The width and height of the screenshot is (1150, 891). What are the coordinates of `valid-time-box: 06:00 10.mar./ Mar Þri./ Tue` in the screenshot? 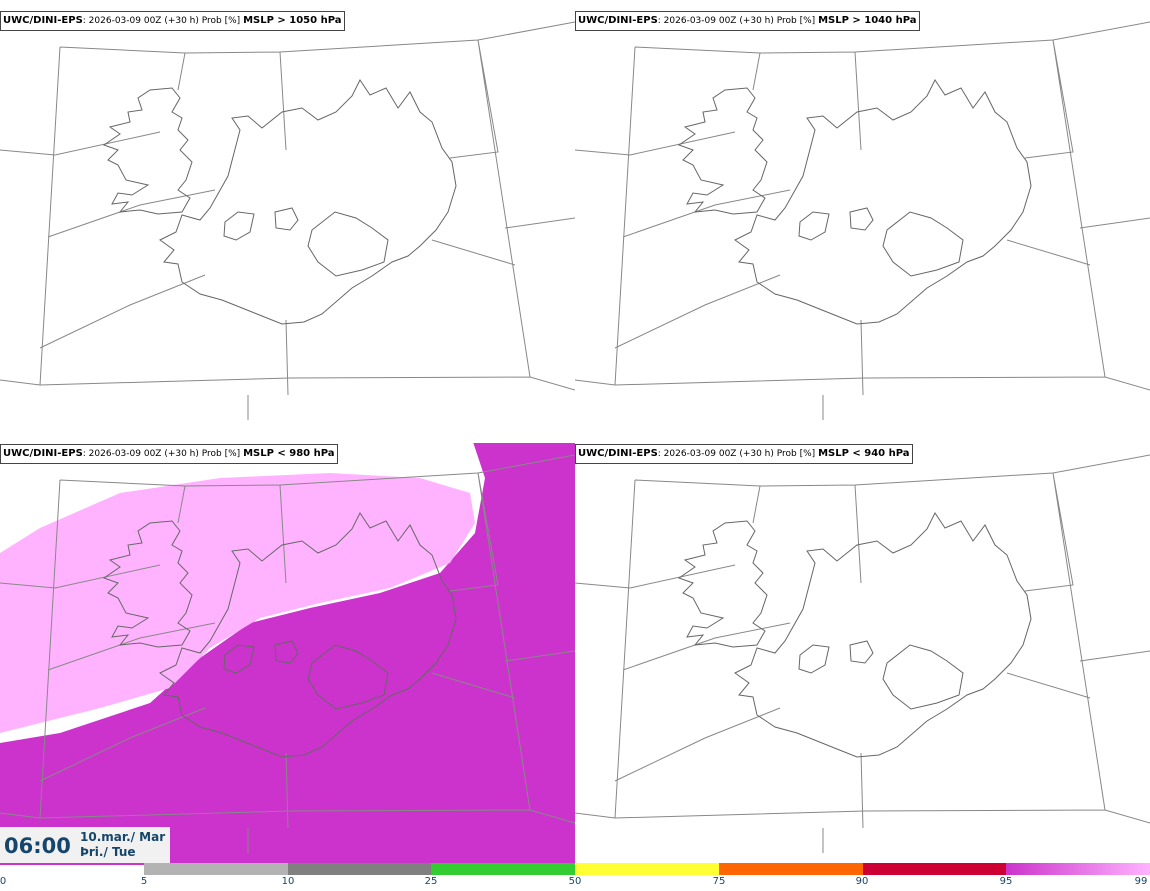 It's located at (85, 845).